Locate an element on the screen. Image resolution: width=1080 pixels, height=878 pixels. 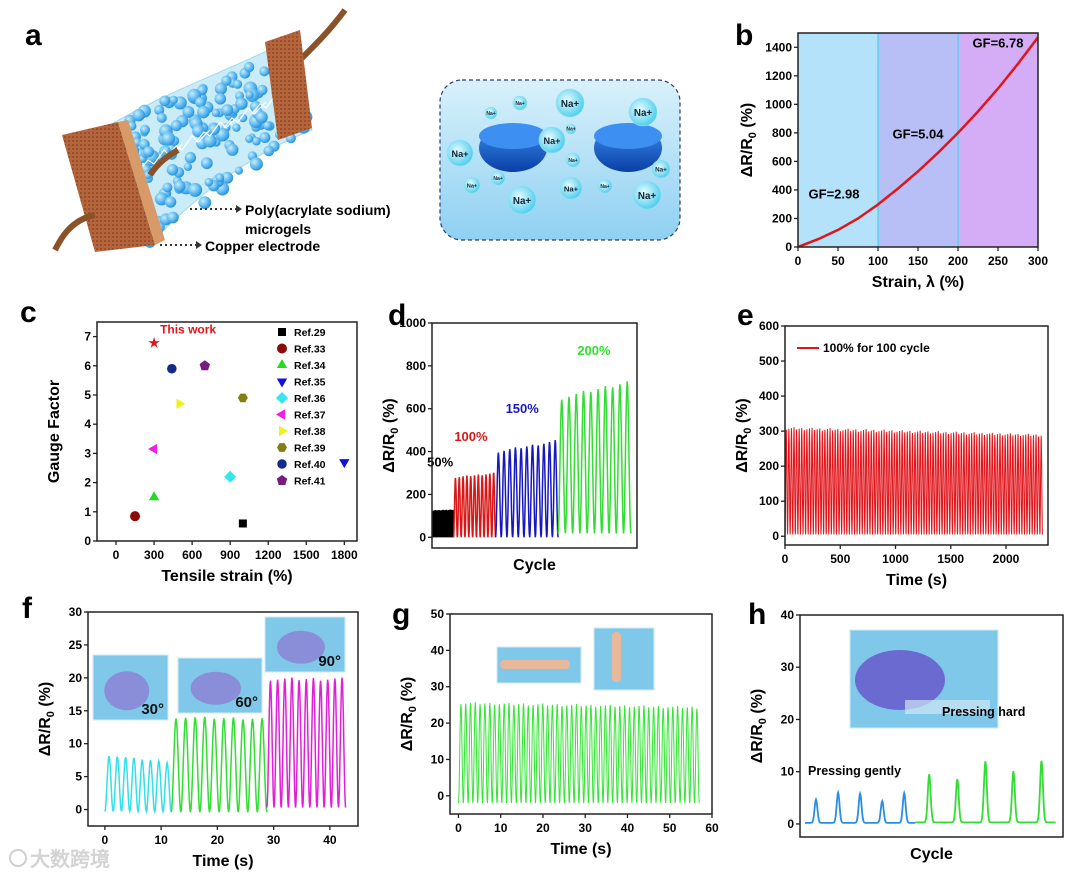
y-tick-label: 5 is located at coordinates (87, 395).